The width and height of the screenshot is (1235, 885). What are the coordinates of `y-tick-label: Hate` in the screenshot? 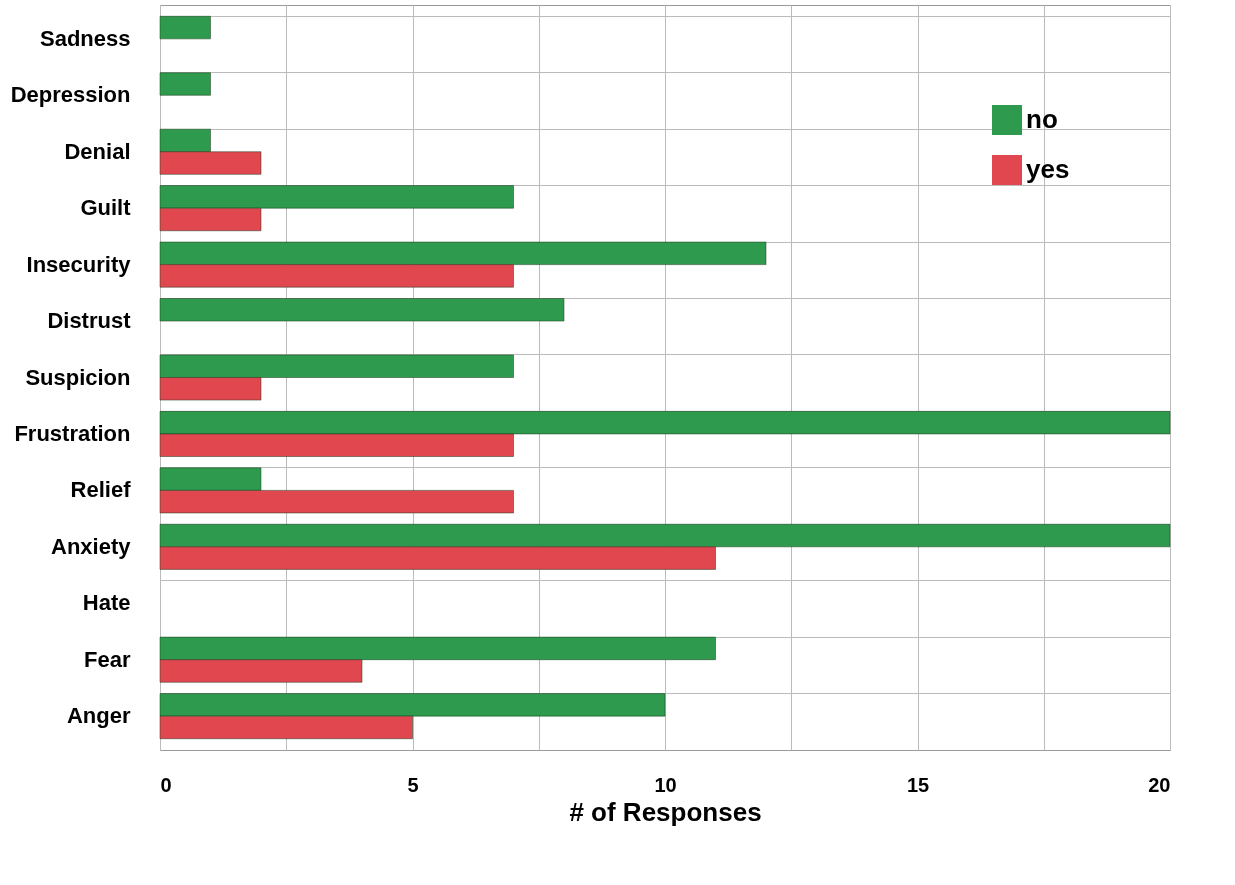 It's located at (106, 603).